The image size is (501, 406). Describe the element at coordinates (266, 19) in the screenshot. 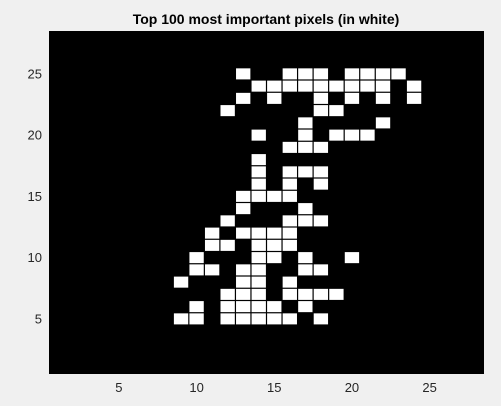

I see `chart-title: Top 100 most important pixels (in white)` at that location.